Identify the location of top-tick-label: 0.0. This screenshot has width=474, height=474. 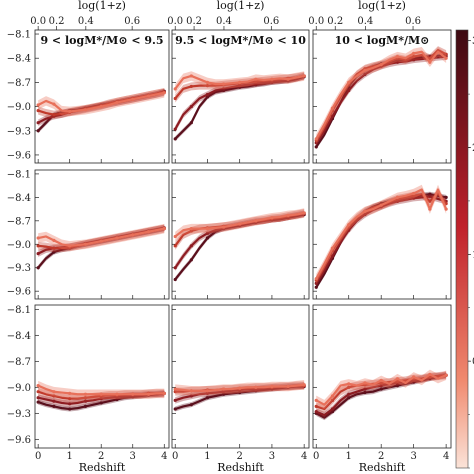
(316, 21).